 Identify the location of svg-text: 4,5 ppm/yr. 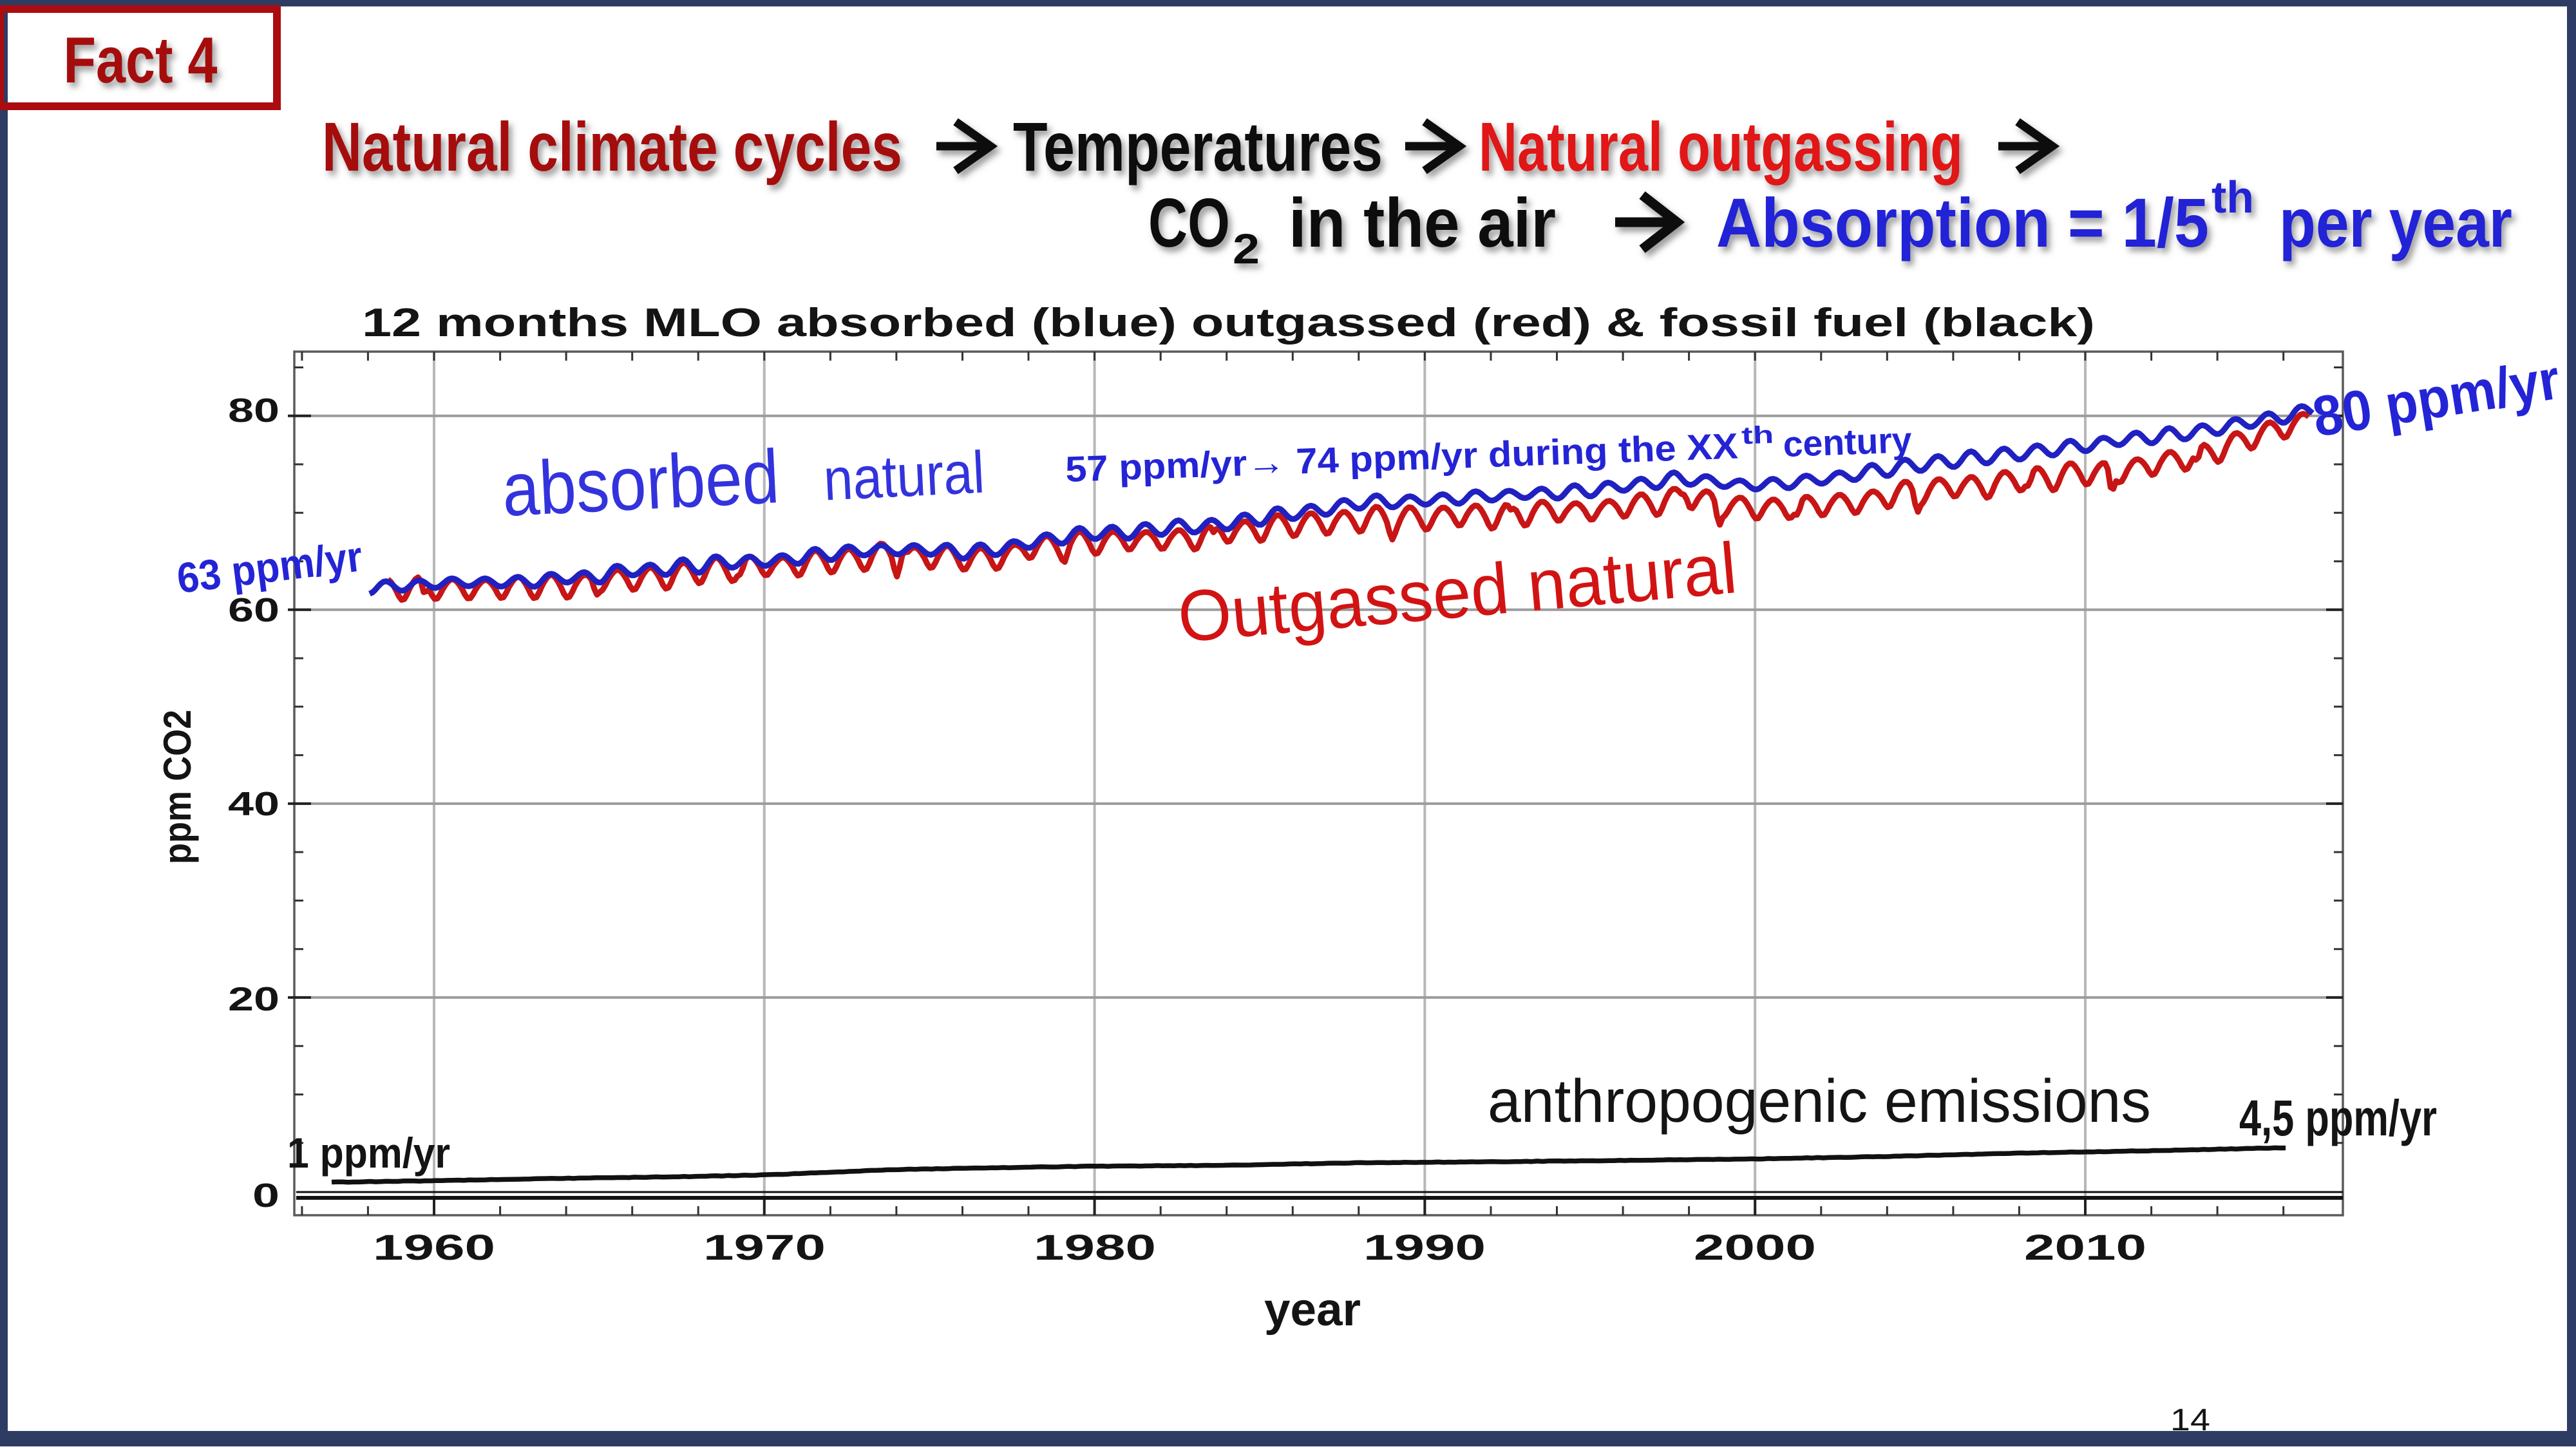
(2338, 1117).